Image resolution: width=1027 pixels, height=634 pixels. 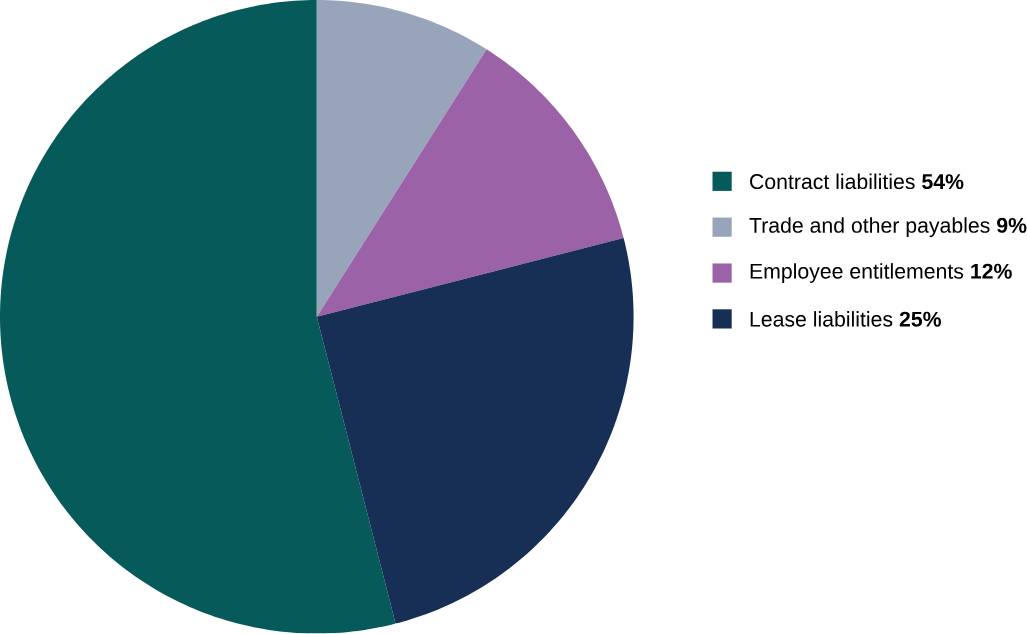 What do you see at coordinates (857, 181) in the screenshot?
I see `legend-label: Contract liabilities 54%` at bounding box center [857, 181].